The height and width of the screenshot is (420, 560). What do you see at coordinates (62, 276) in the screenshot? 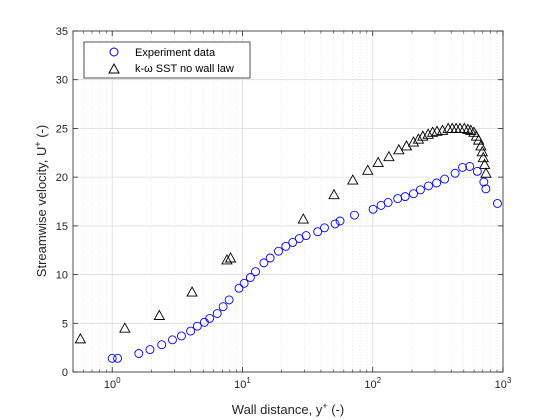
I see `y-tick-label: 10` at bounding box center [62, 276].